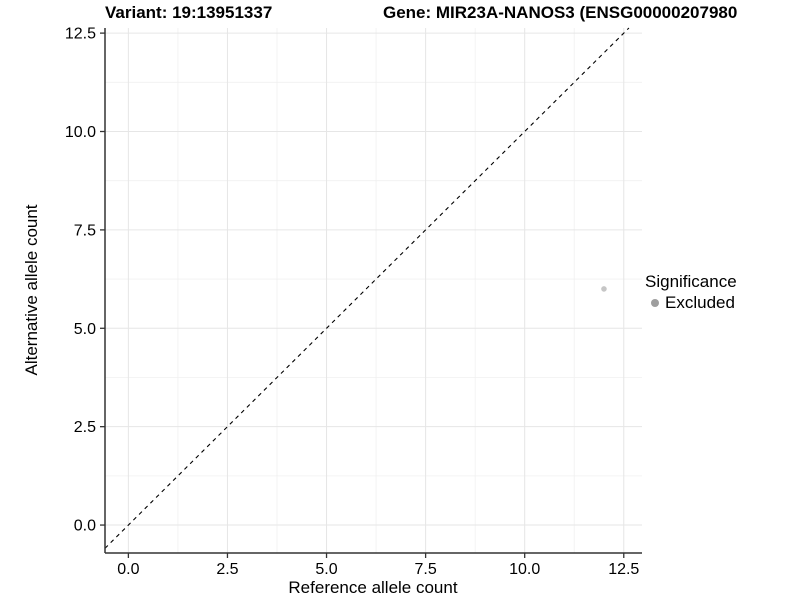  What do you see at coordinates (189, 12) in the screenshot?
I see `variant-title: Variant: 19:13951337` at bounding box center [189, 12].